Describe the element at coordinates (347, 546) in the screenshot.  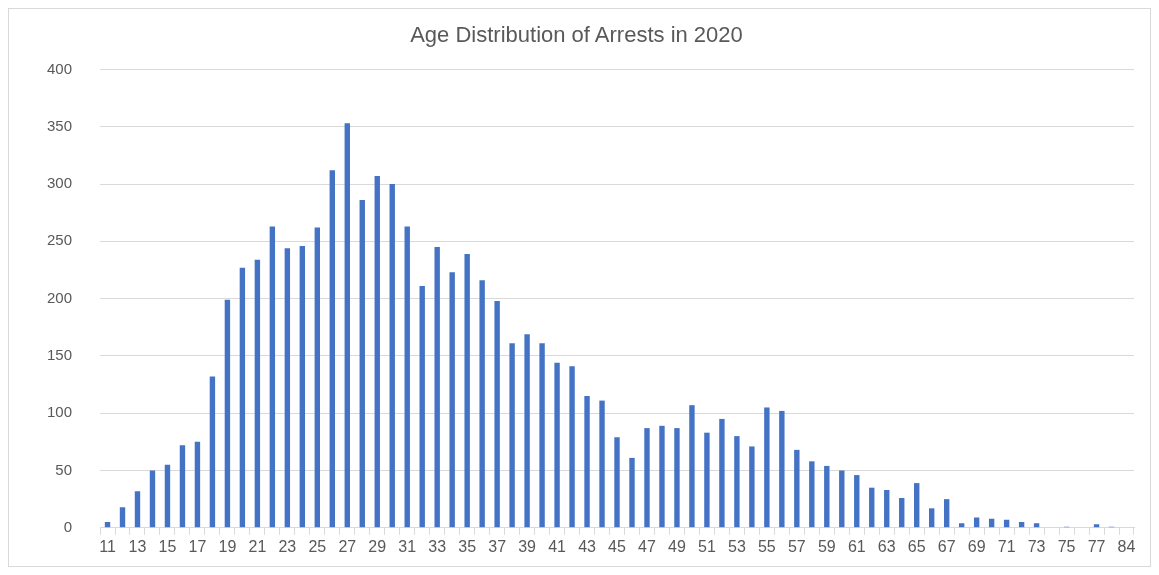
I see `x-tick-label: 27` at that location.